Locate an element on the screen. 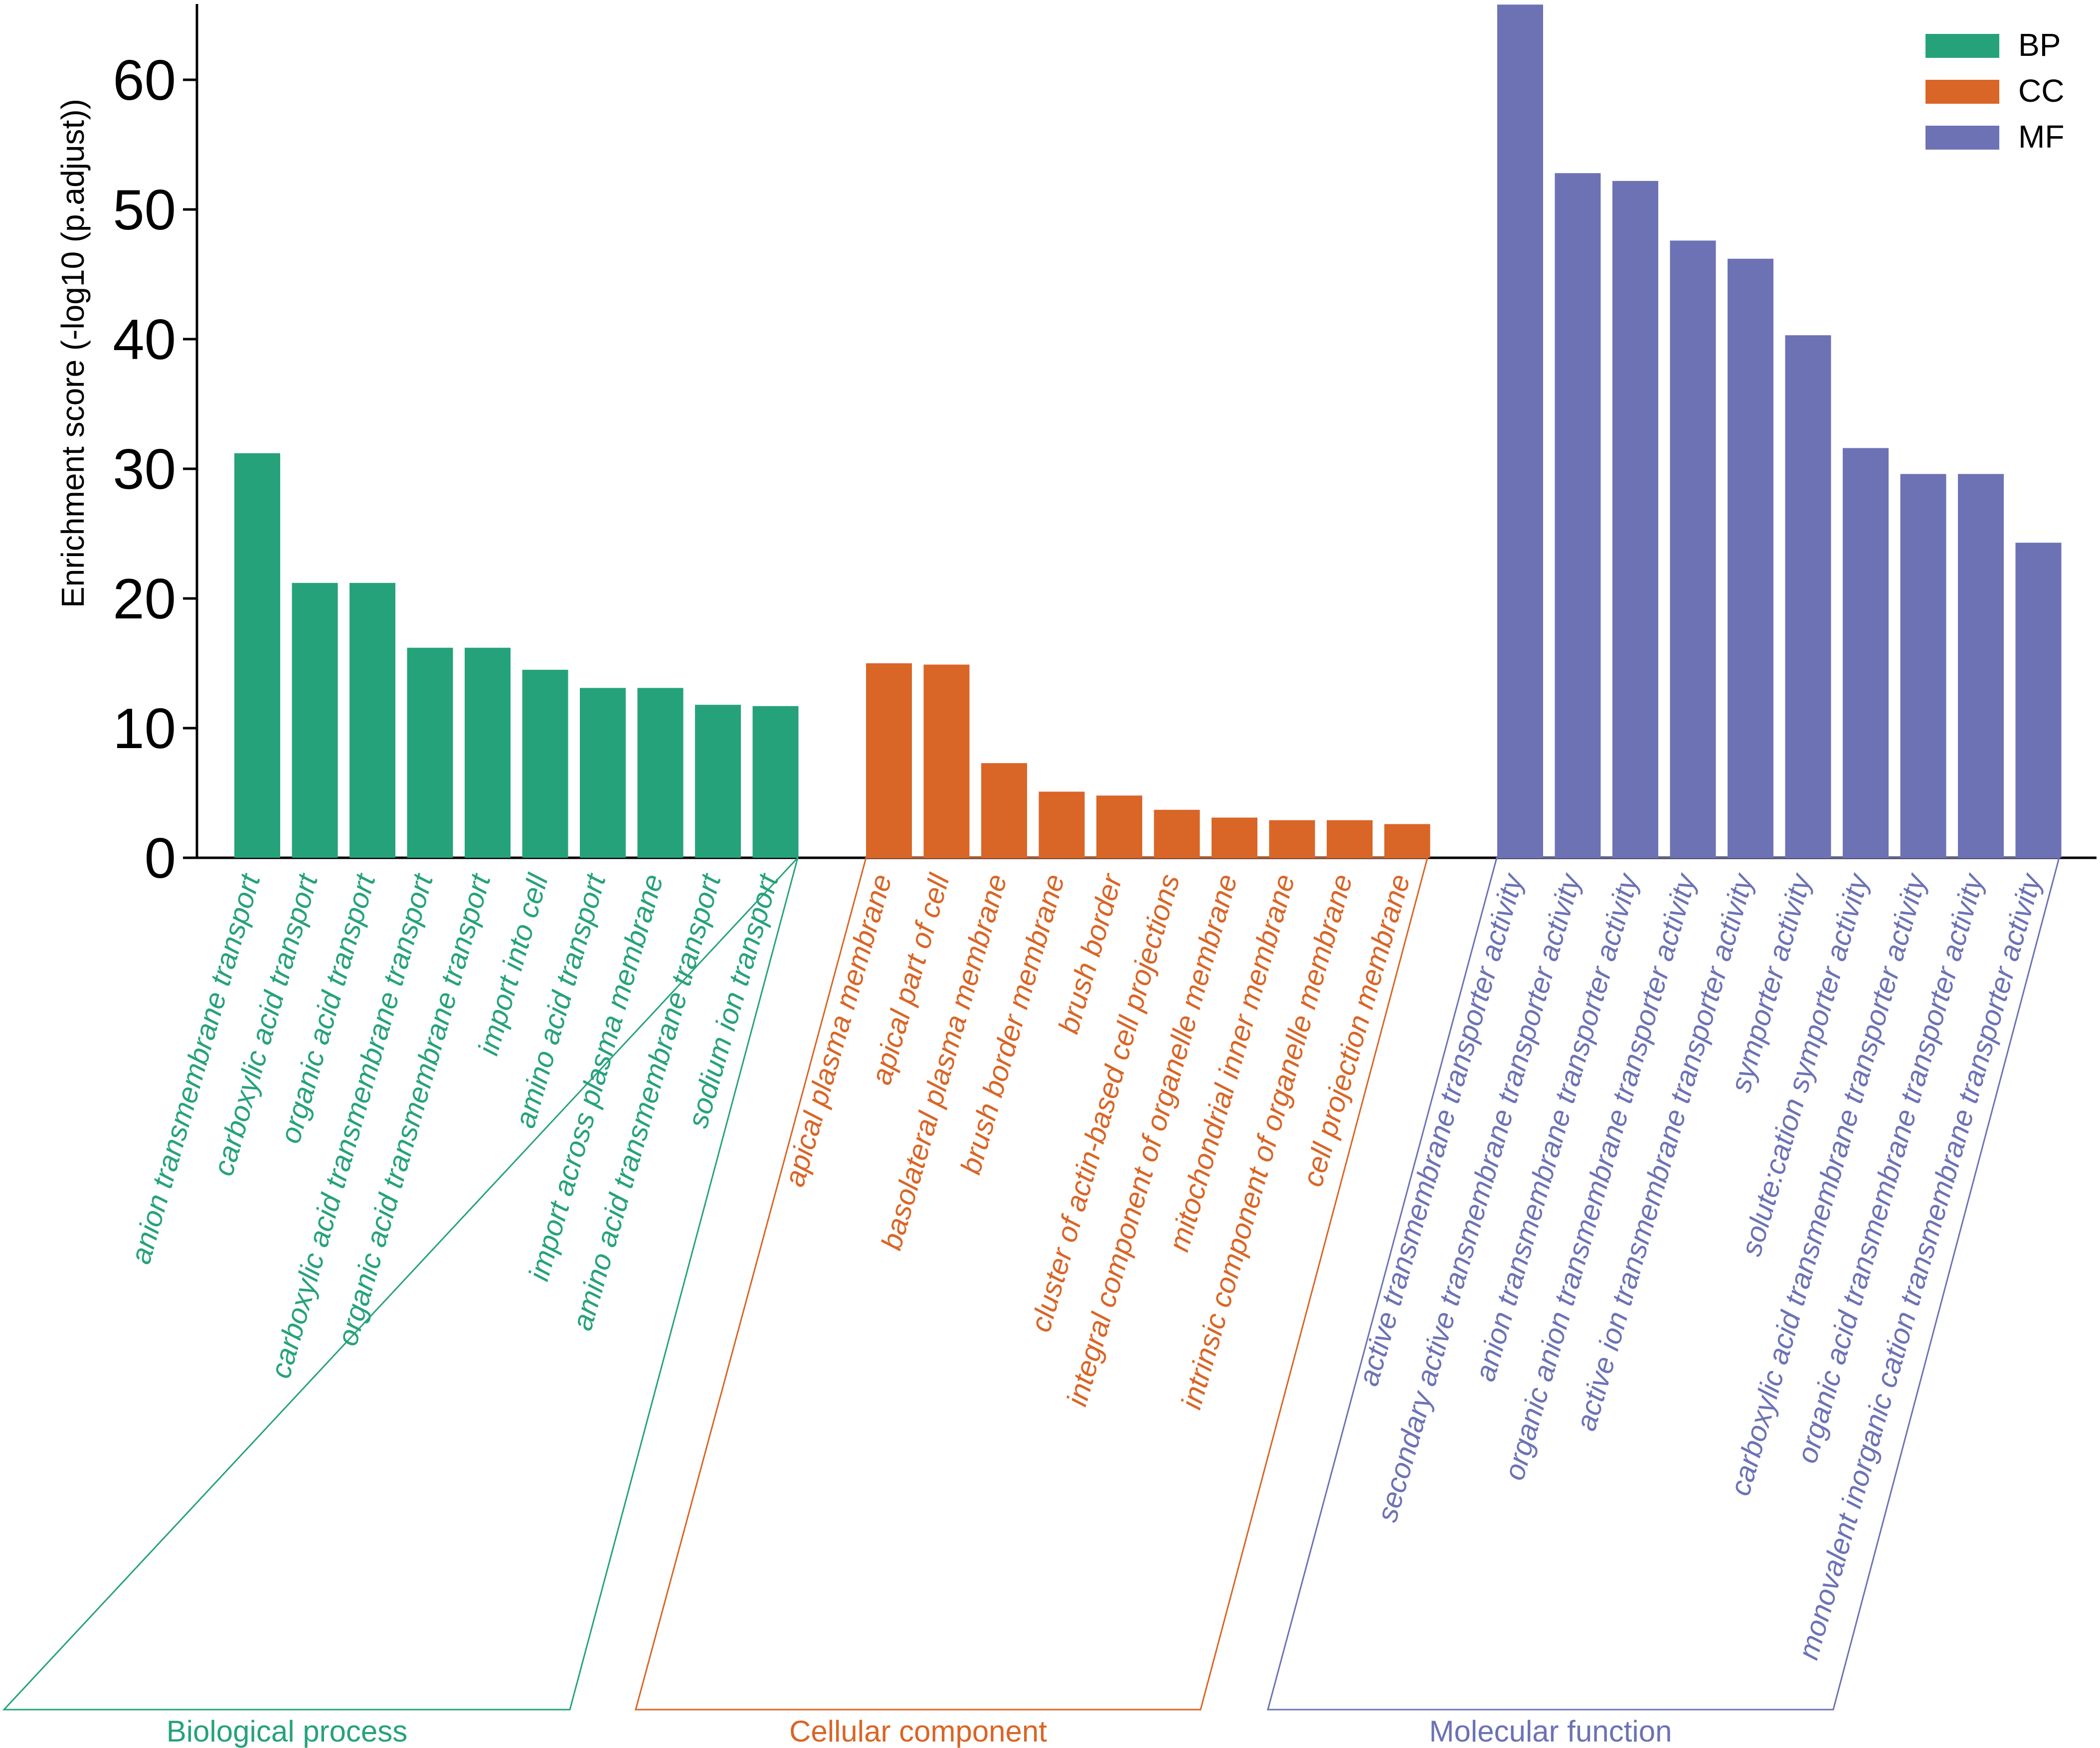  y-axis-title: Enrichment score (-log10 (p.adjust)) is located at coordinates (73, 353).